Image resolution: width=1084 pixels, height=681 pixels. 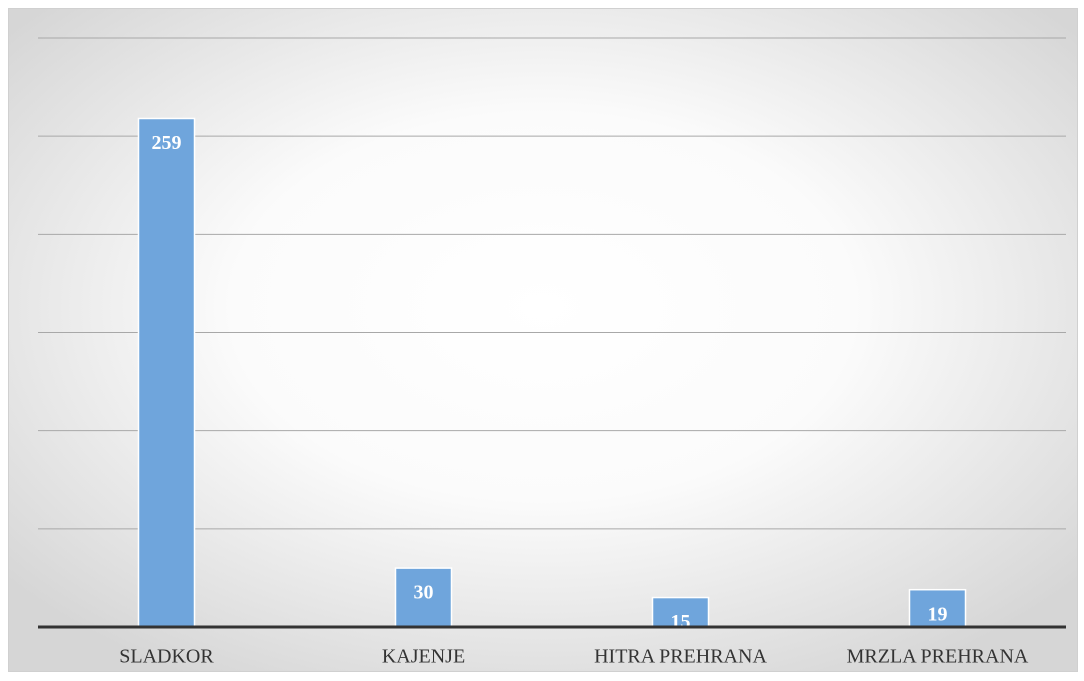 What do you see at coordinates (938, 657) in the screenshot?
I see `x-tick-label: MRZLA PREHRANA` at bounding box center [938, 657].